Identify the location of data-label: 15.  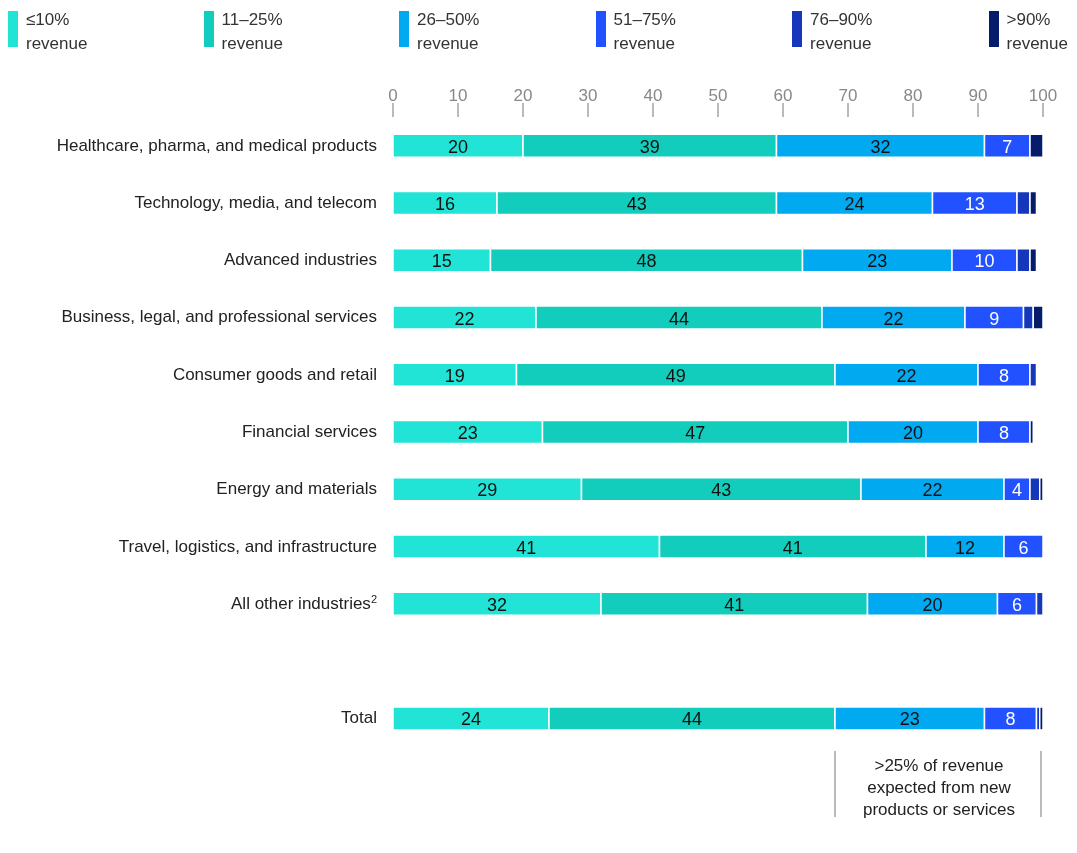
(441, 261).